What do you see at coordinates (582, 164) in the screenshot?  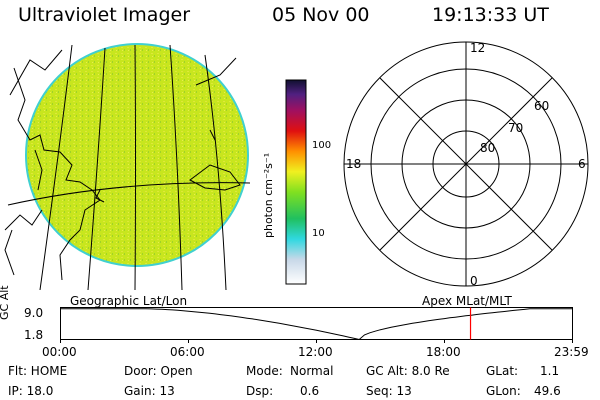 I see `mlt-label-6: 6` at bounding box center [582, 164].